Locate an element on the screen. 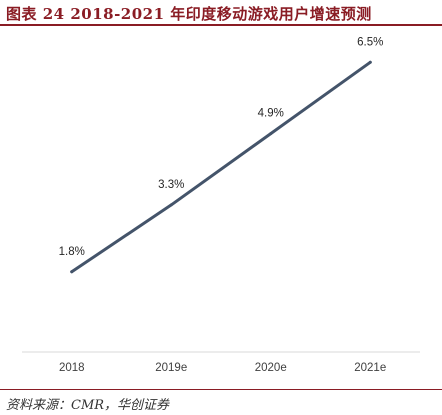 The height and width of the screenshot is (415, 442). data-label: 6.5% is located at coordinates (370, 42).